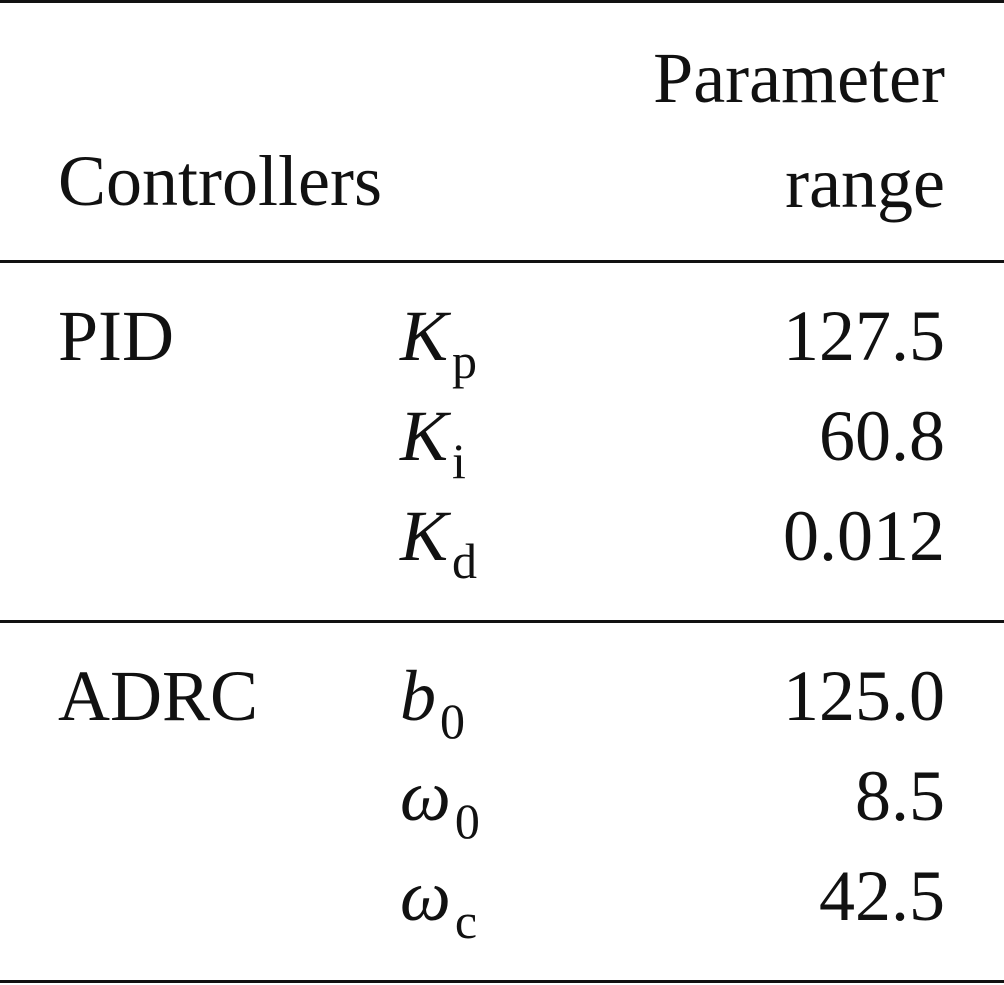  What do you see at coordinates (418, 696) in the screenshot?
I see `symbol: b` at bounding box center [418, 696].